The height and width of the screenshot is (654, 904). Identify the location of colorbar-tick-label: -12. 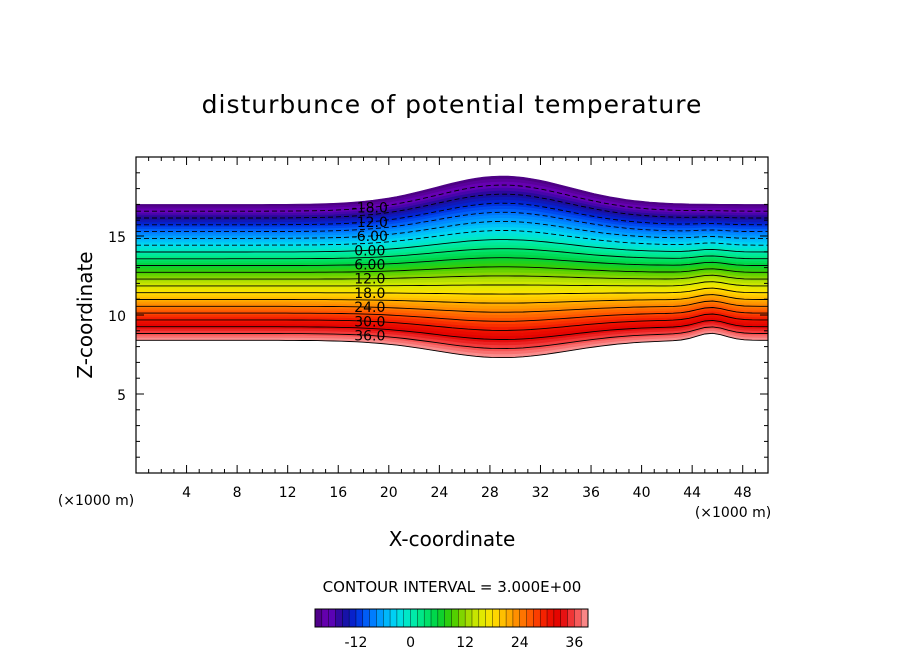
(356, 643).